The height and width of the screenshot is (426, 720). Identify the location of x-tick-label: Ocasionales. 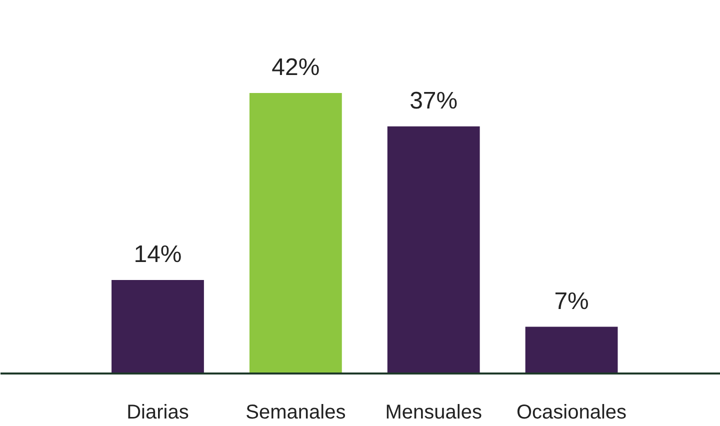
(571, 413).